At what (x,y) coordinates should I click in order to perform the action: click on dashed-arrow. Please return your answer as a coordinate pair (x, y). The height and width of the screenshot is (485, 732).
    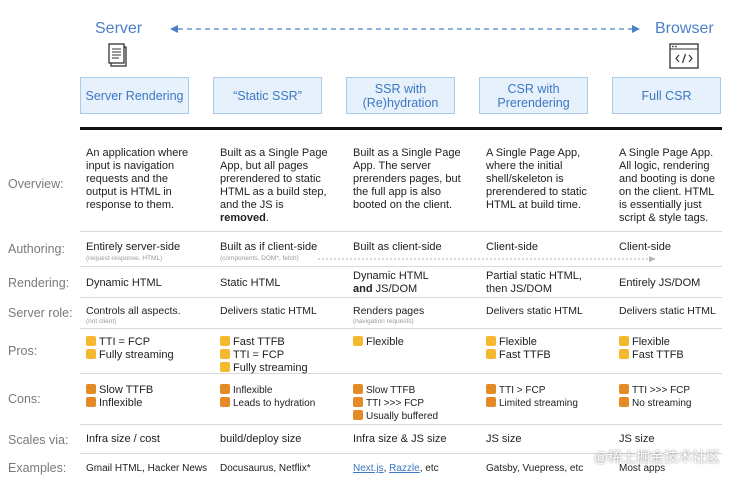
    Looking at the image, I should click on (405, 29).